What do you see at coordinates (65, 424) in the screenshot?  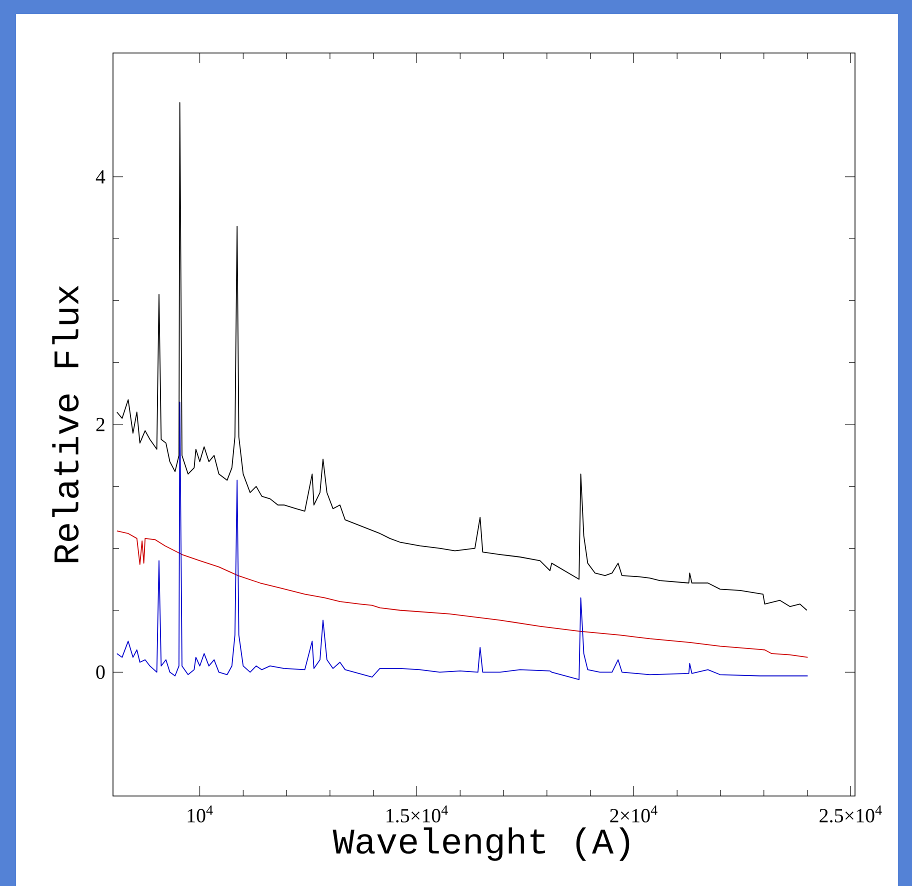 I see `y-axis-title: Relative Flux` at bounding box center [65, 424].